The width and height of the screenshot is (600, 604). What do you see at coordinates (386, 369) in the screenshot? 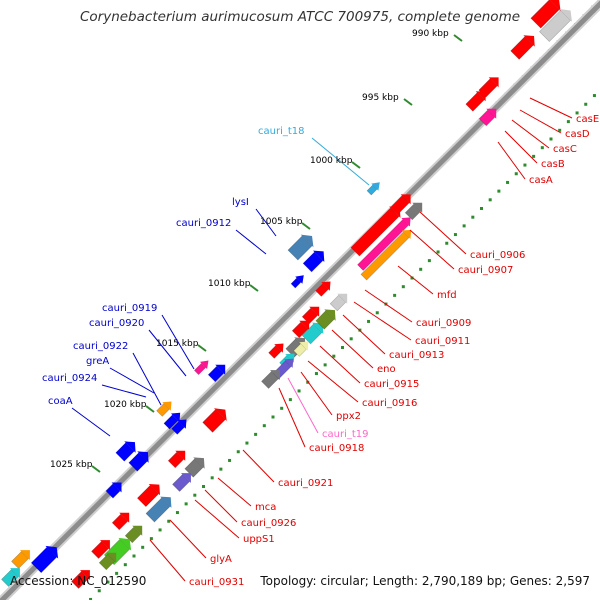
I see `gene-label: eno` at bounding box center [386, 369].